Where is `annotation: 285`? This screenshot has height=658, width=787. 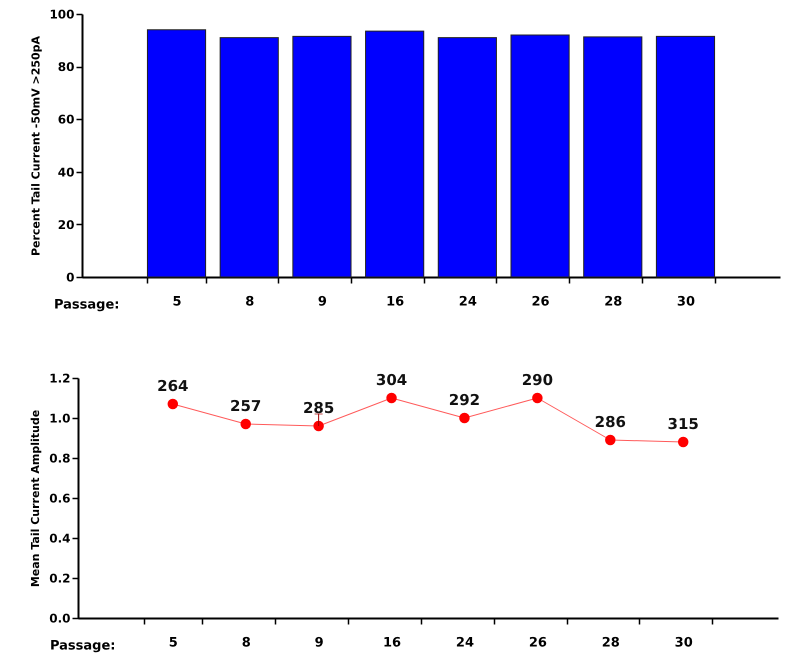 annotation: 285 is located at coordinates (318, 408).